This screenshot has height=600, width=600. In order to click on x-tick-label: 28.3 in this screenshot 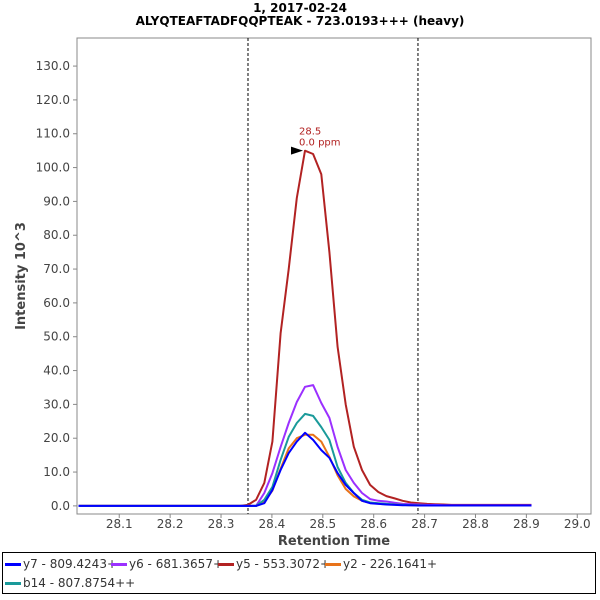, I will do `click(221, 524)`.